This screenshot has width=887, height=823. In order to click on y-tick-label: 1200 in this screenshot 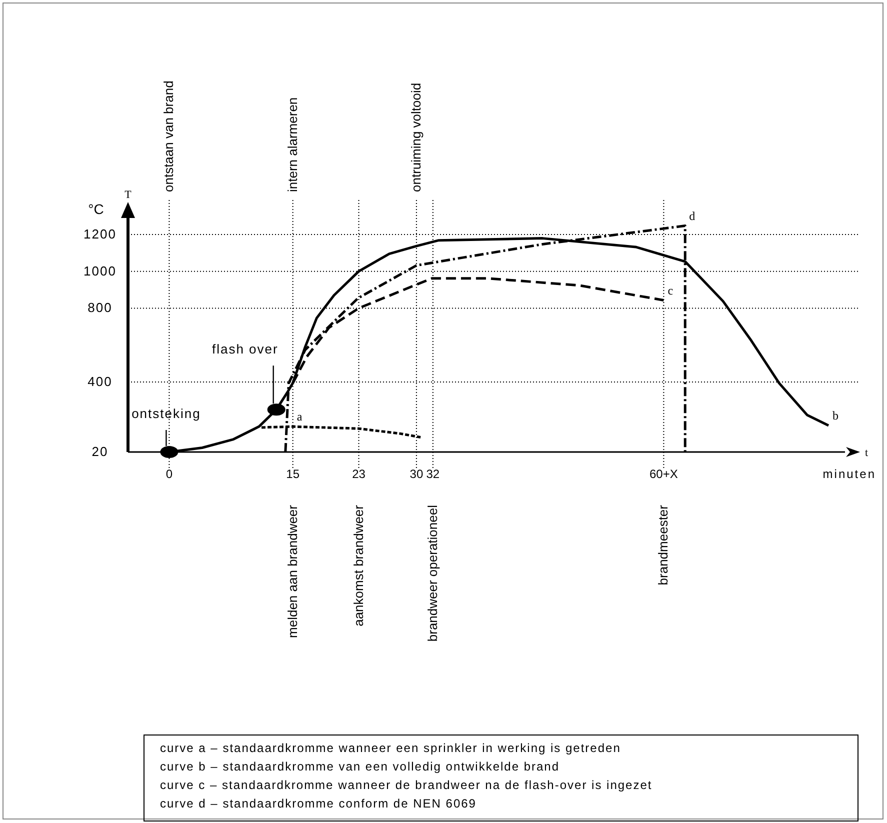, I will do `click(100, 234)`.